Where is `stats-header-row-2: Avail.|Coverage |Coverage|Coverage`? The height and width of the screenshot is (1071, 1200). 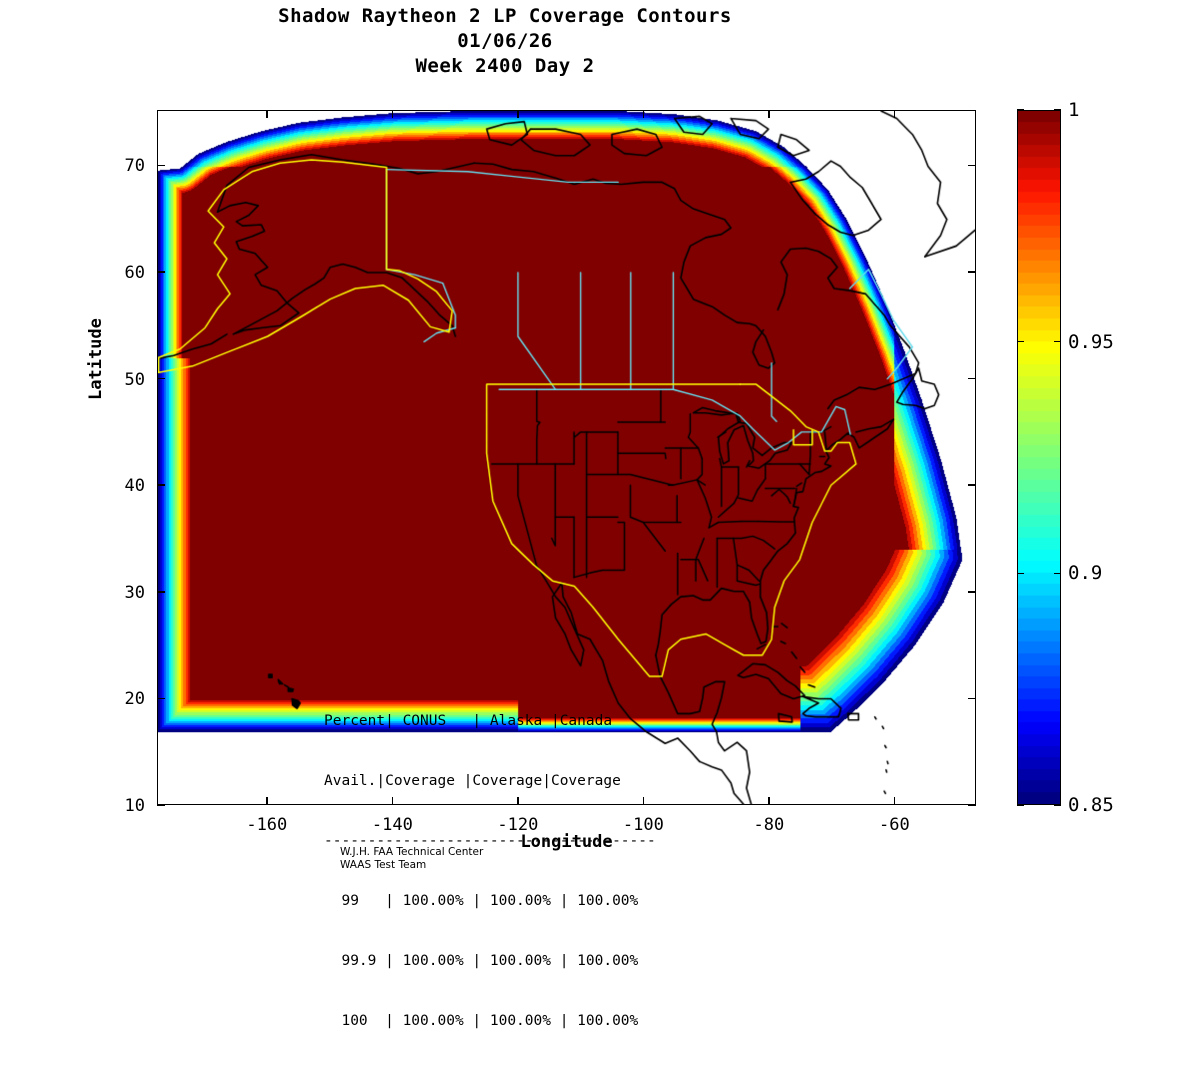
stats-header-row-2: Avail.|Coverage |Coverage|Coverage is located at coordinates (472, 781).